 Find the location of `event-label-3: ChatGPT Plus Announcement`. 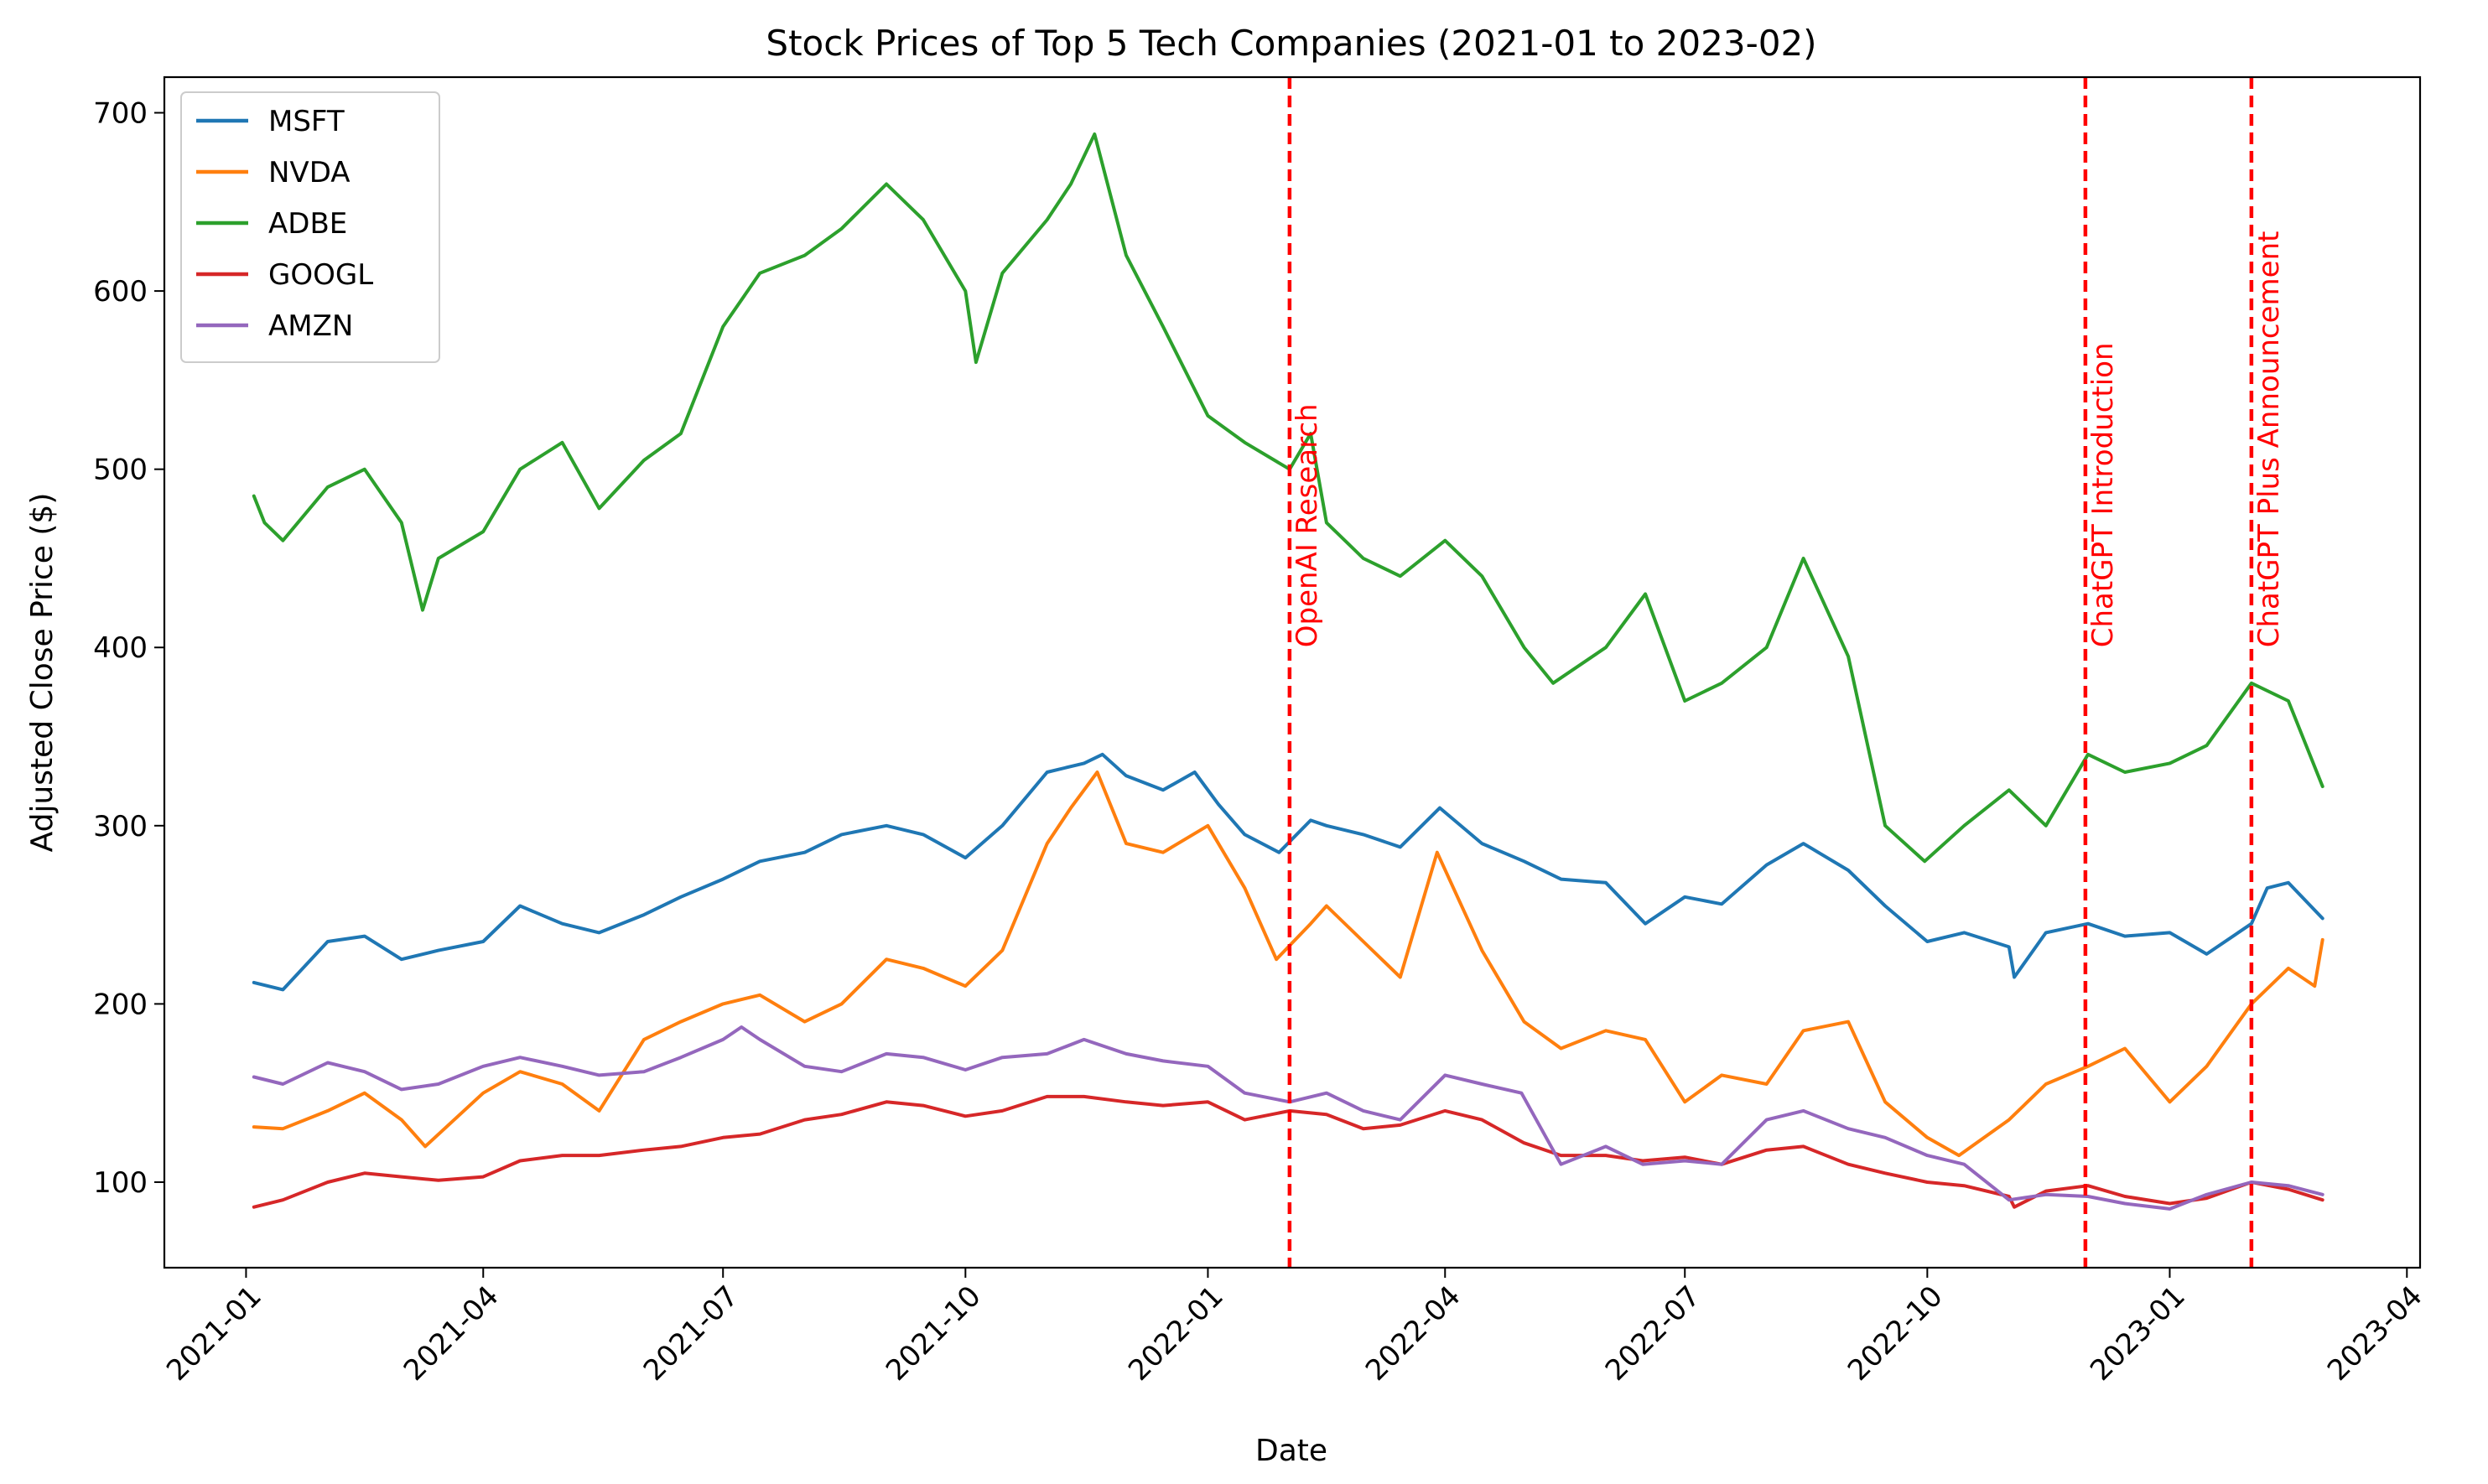

event-label-3: ChatGPT Plus Announcement is located at coordinates (2269, 439).